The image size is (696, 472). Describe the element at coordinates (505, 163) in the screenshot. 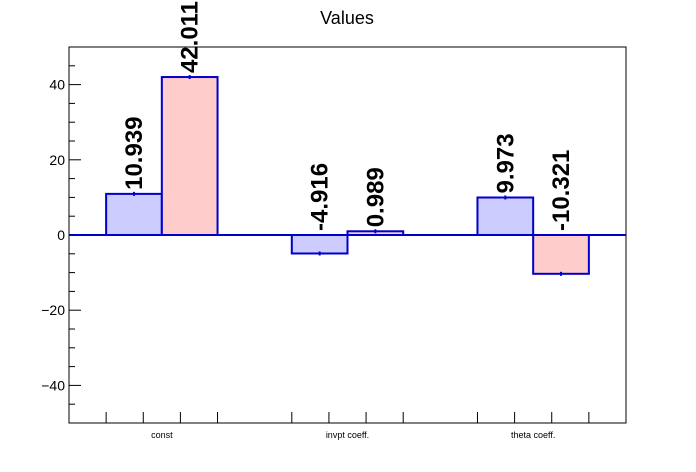

I see `data-label: 9.973` at that location.